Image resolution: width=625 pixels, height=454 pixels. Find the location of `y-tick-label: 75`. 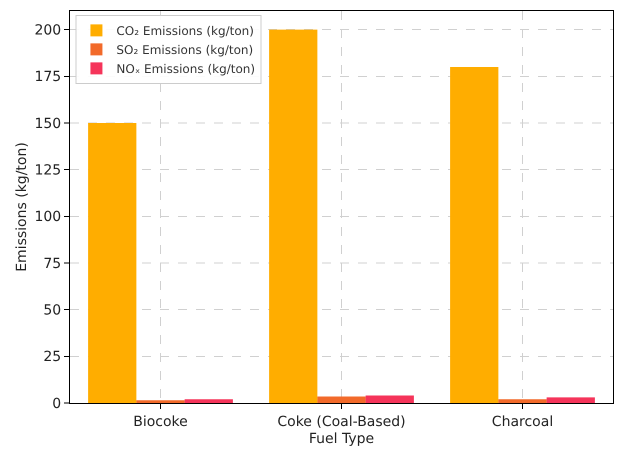

y-tick-label: 75 is located at coordinates (52, 264).